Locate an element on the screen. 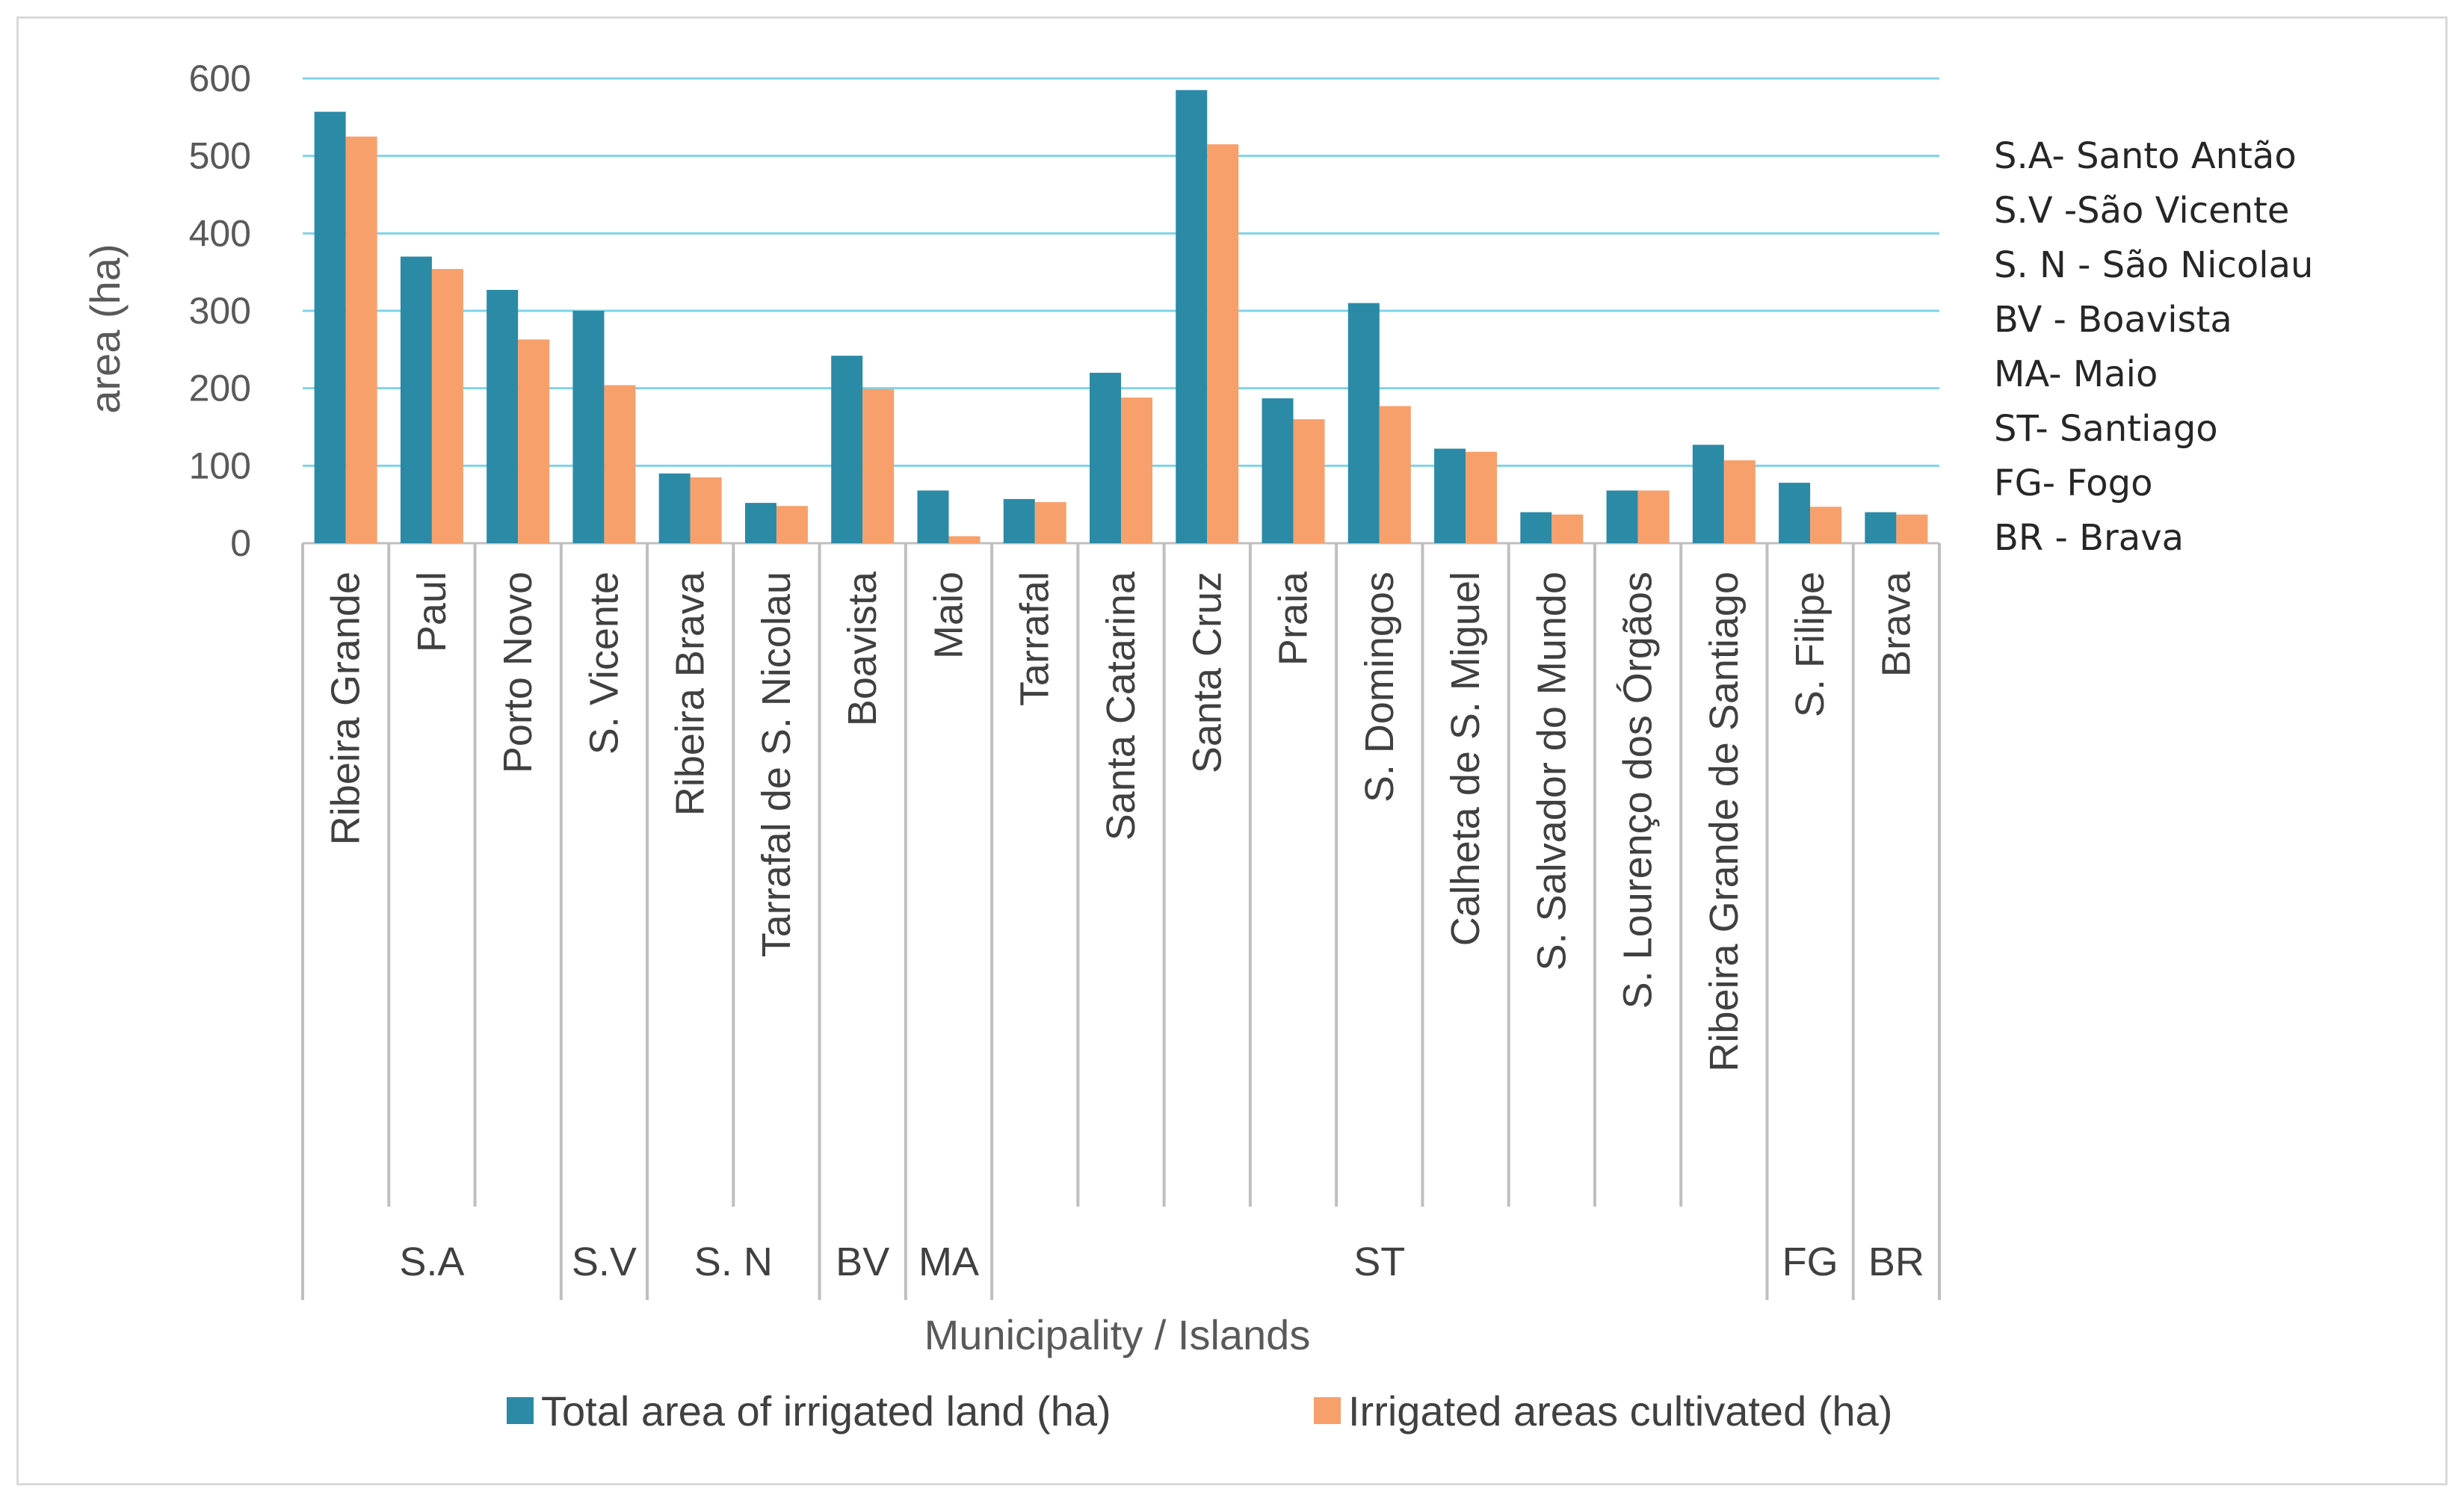 This screenshot has height=1507, width=2464. y-axis-title: area (ha) is located at coordinates (105, 328).